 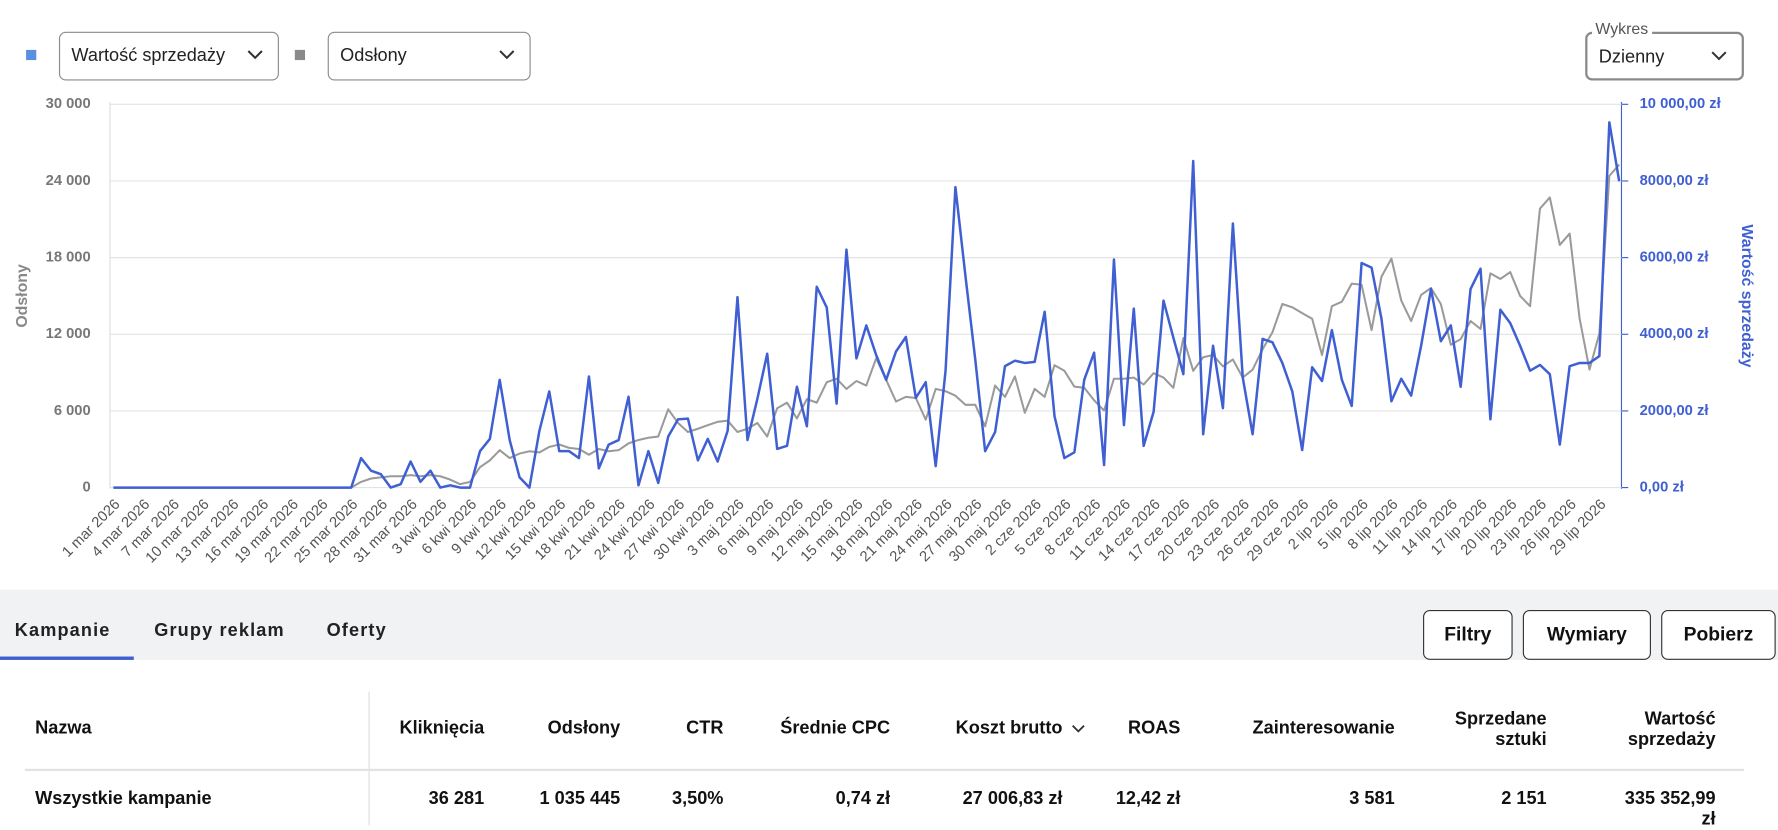 I want to click on column-header: Kliknięcia, so click(x=442, y=728).